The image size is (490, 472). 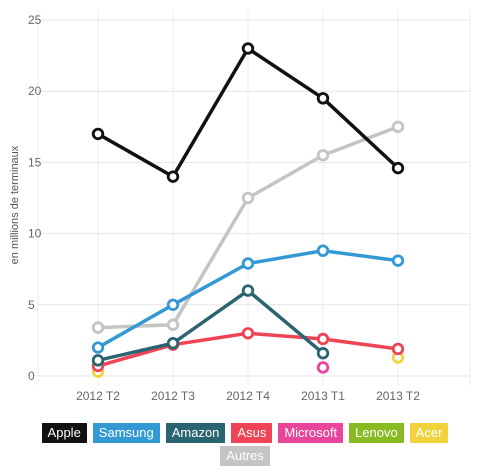 I want to click on legend-row-2: Autres, so click(x=245, y=456).